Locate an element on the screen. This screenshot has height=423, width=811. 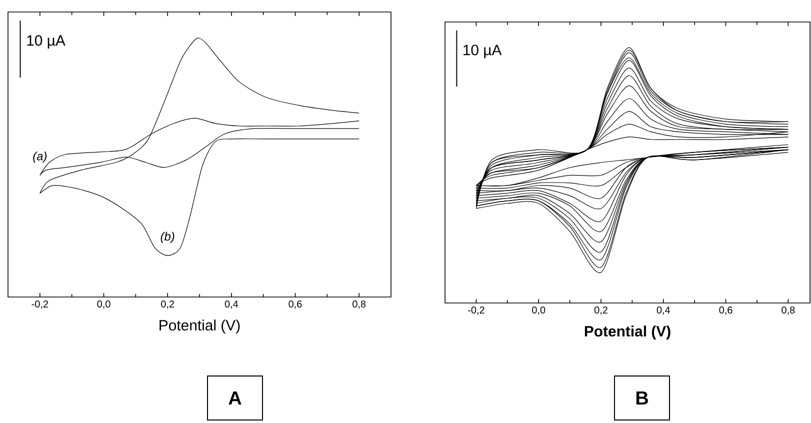
text: B is located at coordinates (642, 398).